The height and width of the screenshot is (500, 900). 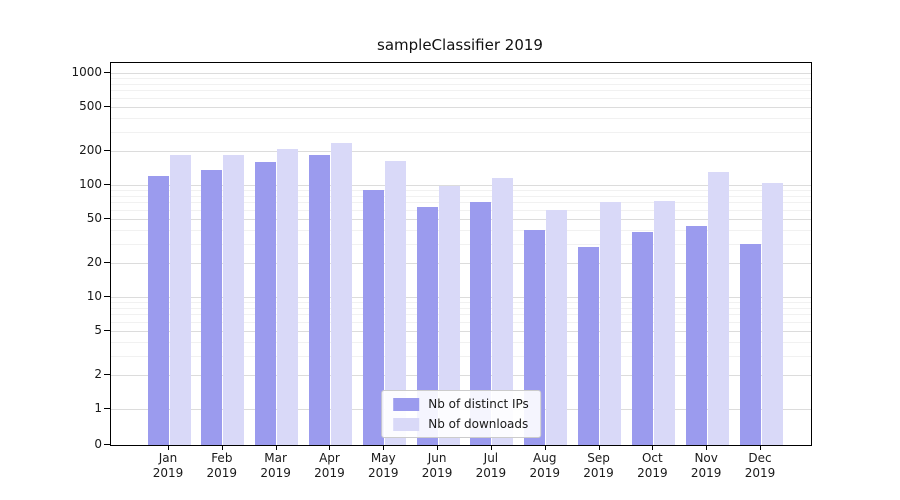 What do you see at coordinates (544, 465) in the screenshot?
I see `x-tick-label: Aug 2019` at bounding box center [544, 465].